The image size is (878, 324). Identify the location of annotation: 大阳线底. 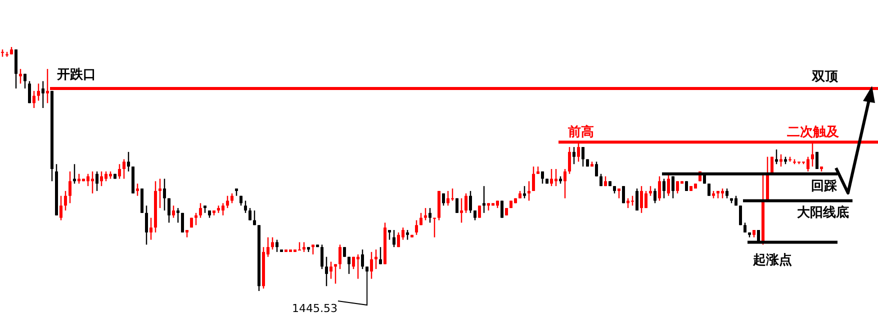
(823, 212).